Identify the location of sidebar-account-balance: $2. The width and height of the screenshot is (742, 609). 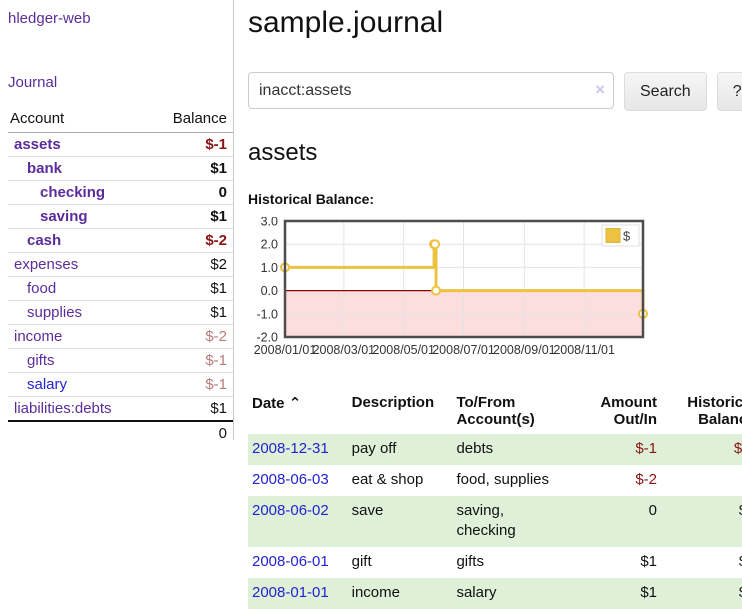
(190, 264).